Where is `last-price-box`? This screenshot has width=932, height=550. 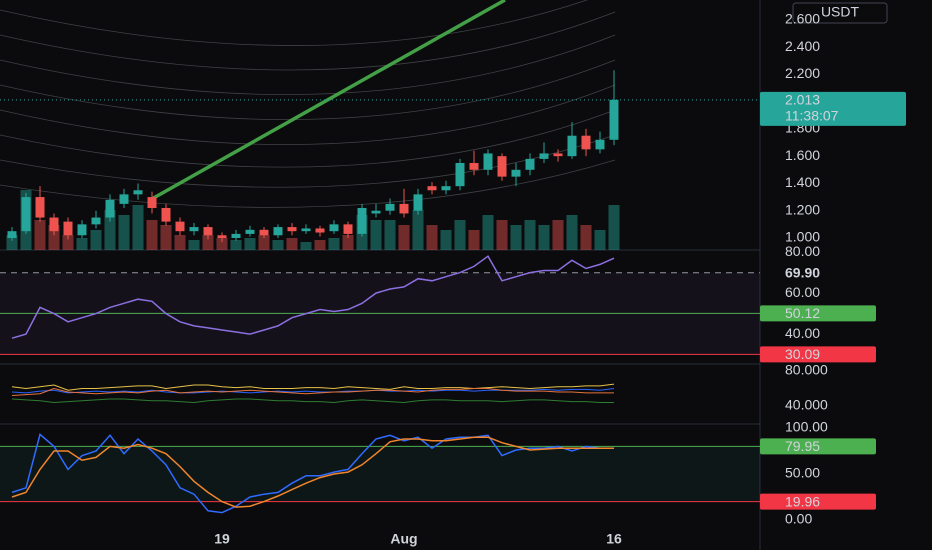 last-price-box is located at coordinates (833, 108).